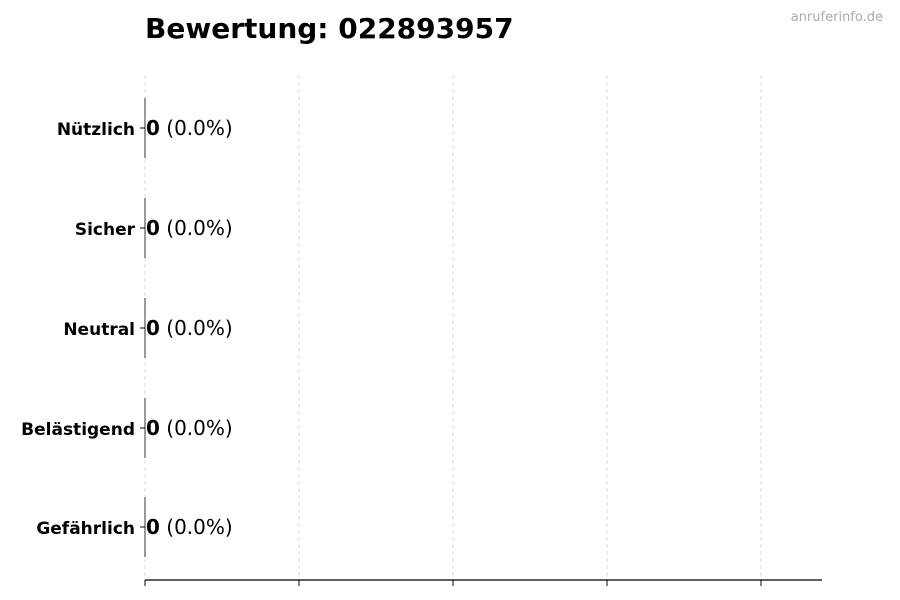 The width and height of the screenshot is (900, 600). I want to click on y-tick-label: Neutral, so click(99, 330).